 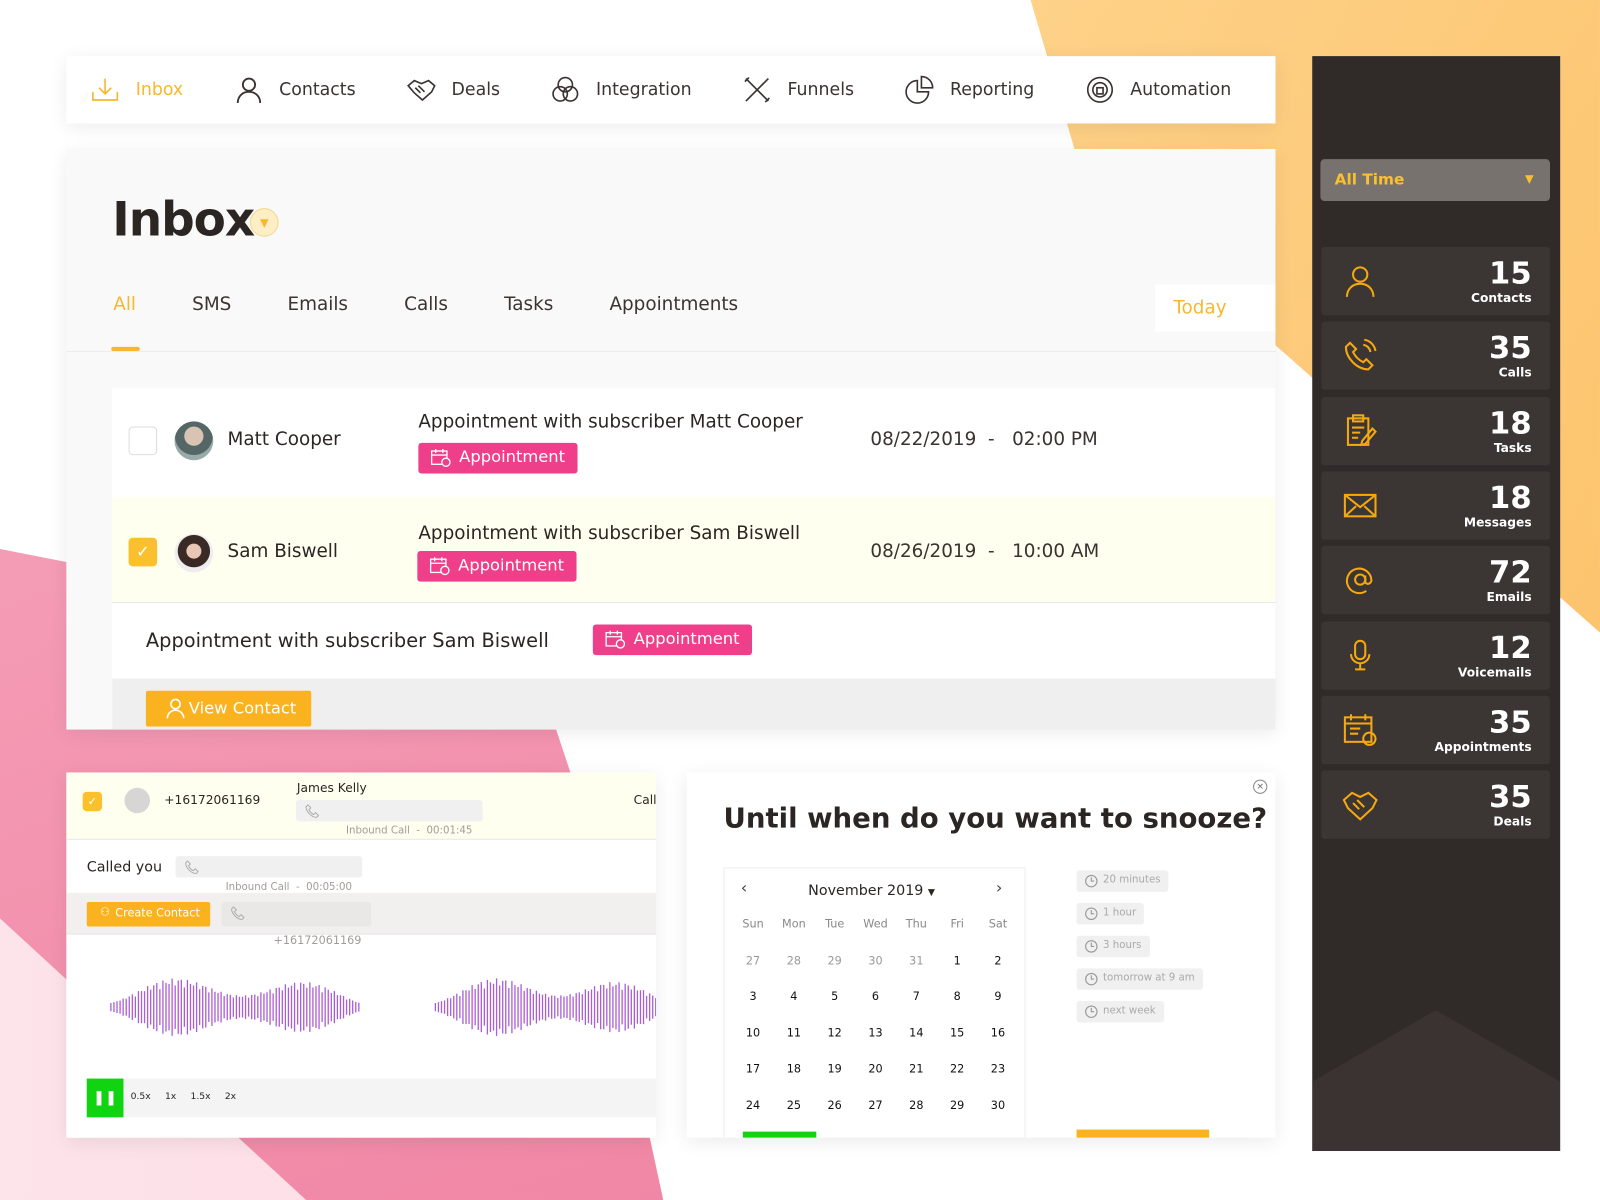 I want to click on calendar-day: 6, so click(x=875, y=996).